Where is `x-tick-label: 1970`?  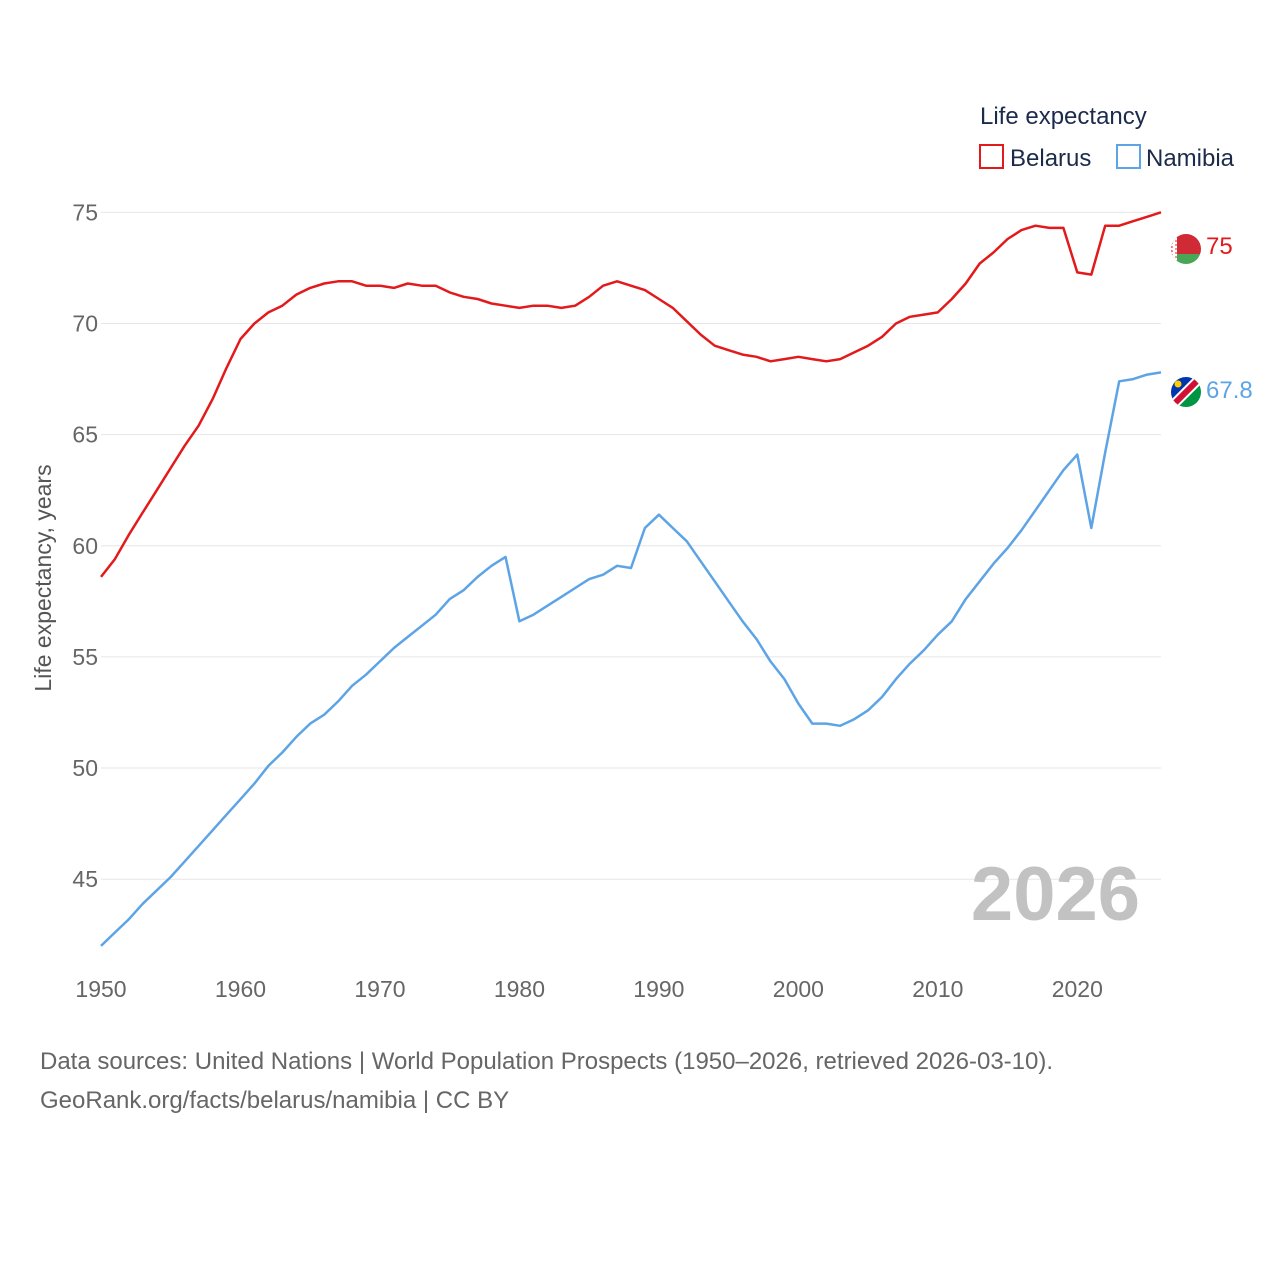
x-tick-label: 1970 is located at coordinates (379, 989).